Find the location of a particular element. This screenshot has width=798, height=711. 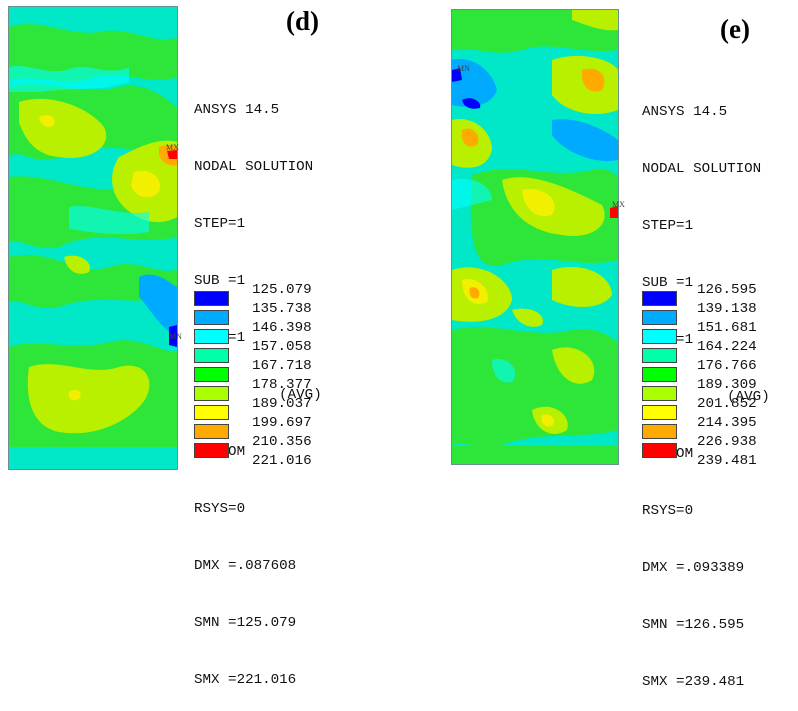

min-marker-e: MN is located at coordinates (463, 68).